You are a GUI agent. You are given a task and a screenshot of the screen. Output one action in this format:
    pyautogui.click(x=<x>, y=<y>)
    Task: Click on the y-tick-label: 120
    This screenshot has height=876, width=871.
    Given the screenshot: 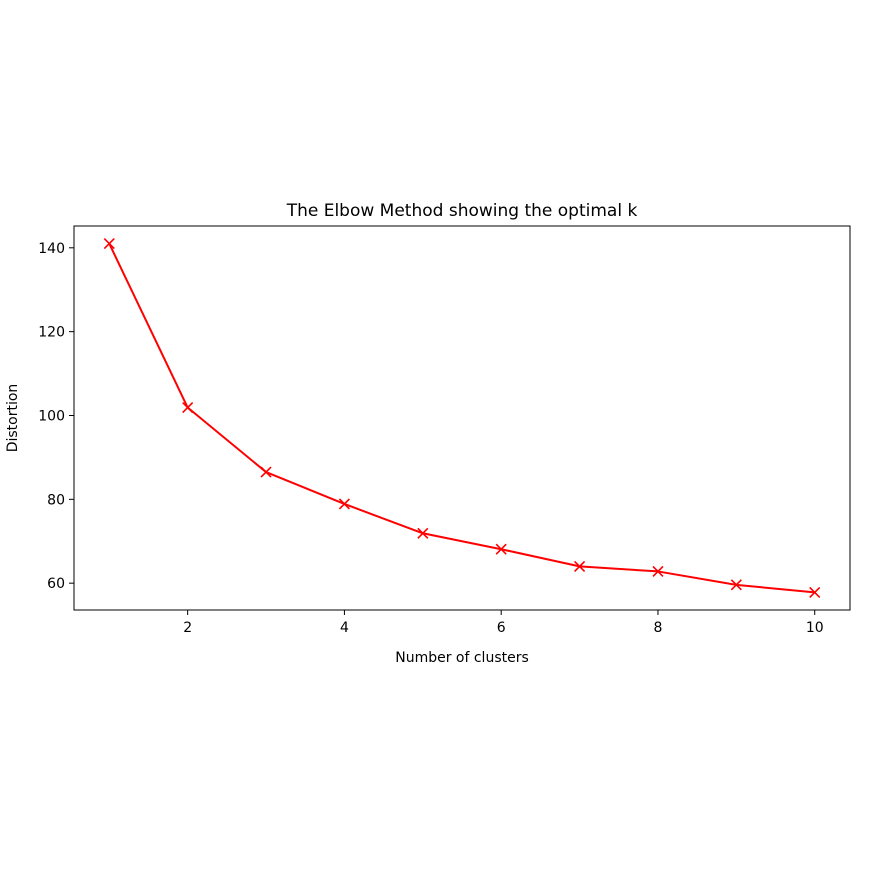 What is the action you would take?
    pyautogui.click(x=51, y=333)
    